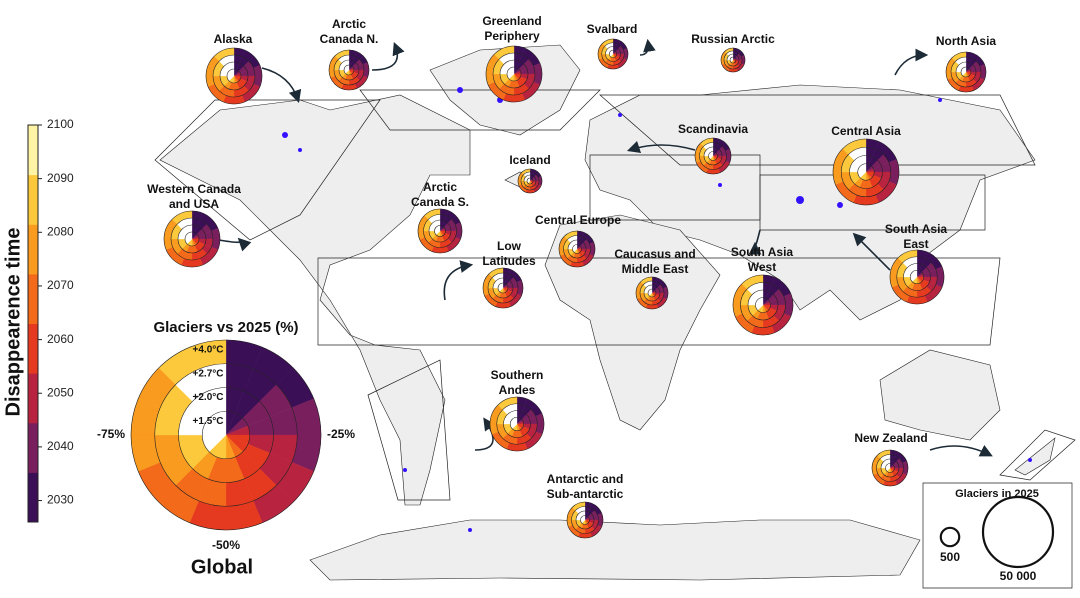  I want to click on colorbar-tick-label: 2070, so click(60, 285).